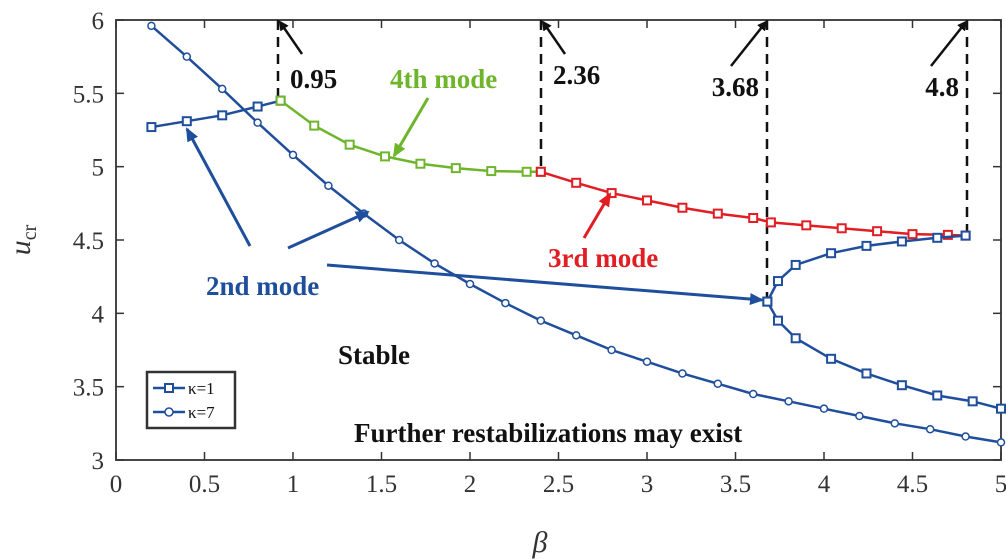  What do you see at coordinates (824, 484) in the screenshot?
I see `x-tick-label: 4` at bounding box center [824, 484].